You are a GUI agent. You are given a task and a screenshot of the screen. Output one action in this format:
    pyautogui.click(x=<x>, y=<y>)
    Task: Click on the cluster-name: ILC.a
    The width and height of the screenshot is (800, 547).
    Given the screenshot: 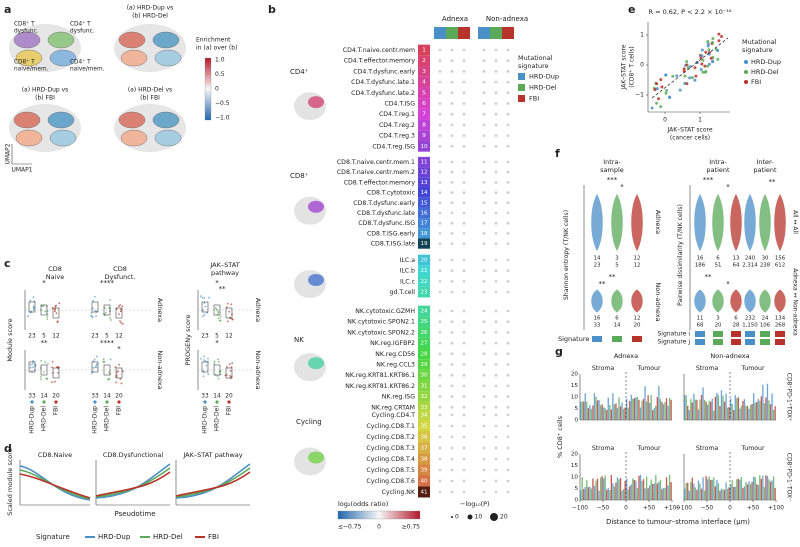 What is the action you would take?
    pyautogui.click(x=408, y=260)
    